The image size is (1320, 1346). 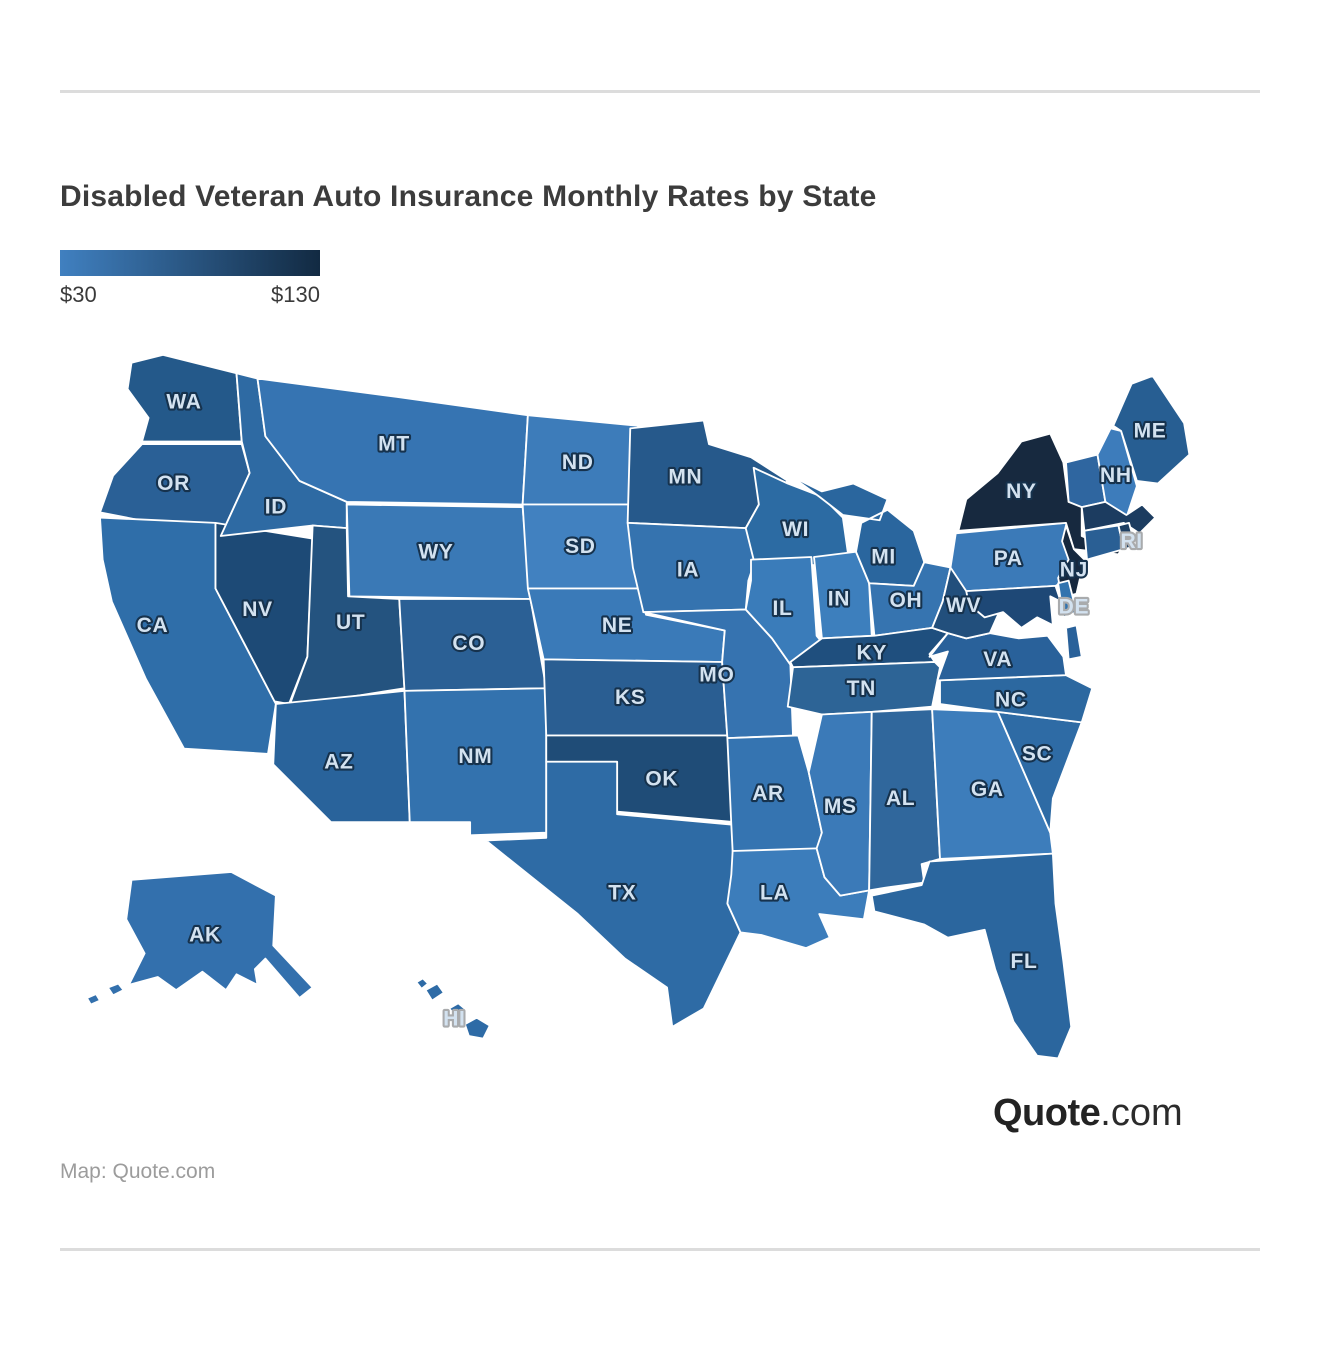 I want to click on state-label-co: CO, so click(x=468, y=643).